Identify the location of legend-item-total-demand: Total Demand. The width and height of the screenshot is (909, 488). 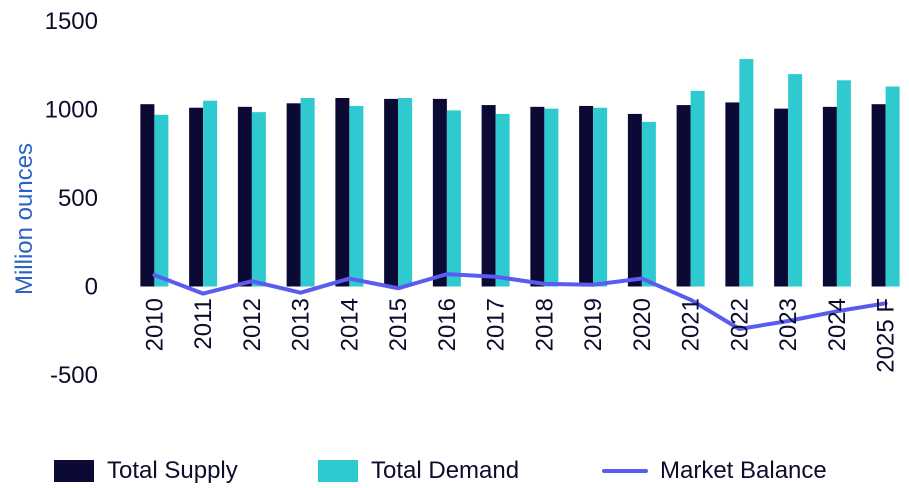
(418, 471).